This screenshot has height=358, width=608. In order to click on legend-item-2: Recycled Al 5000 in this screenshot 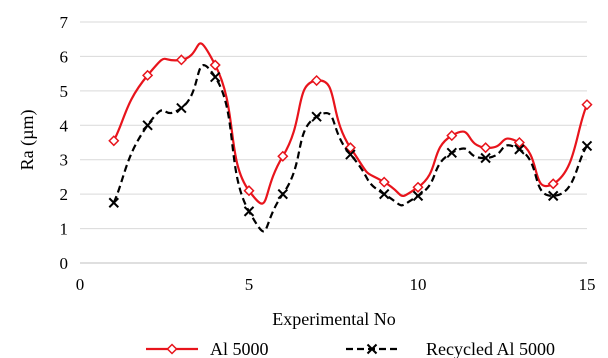, I will do `click(450, 348)`.